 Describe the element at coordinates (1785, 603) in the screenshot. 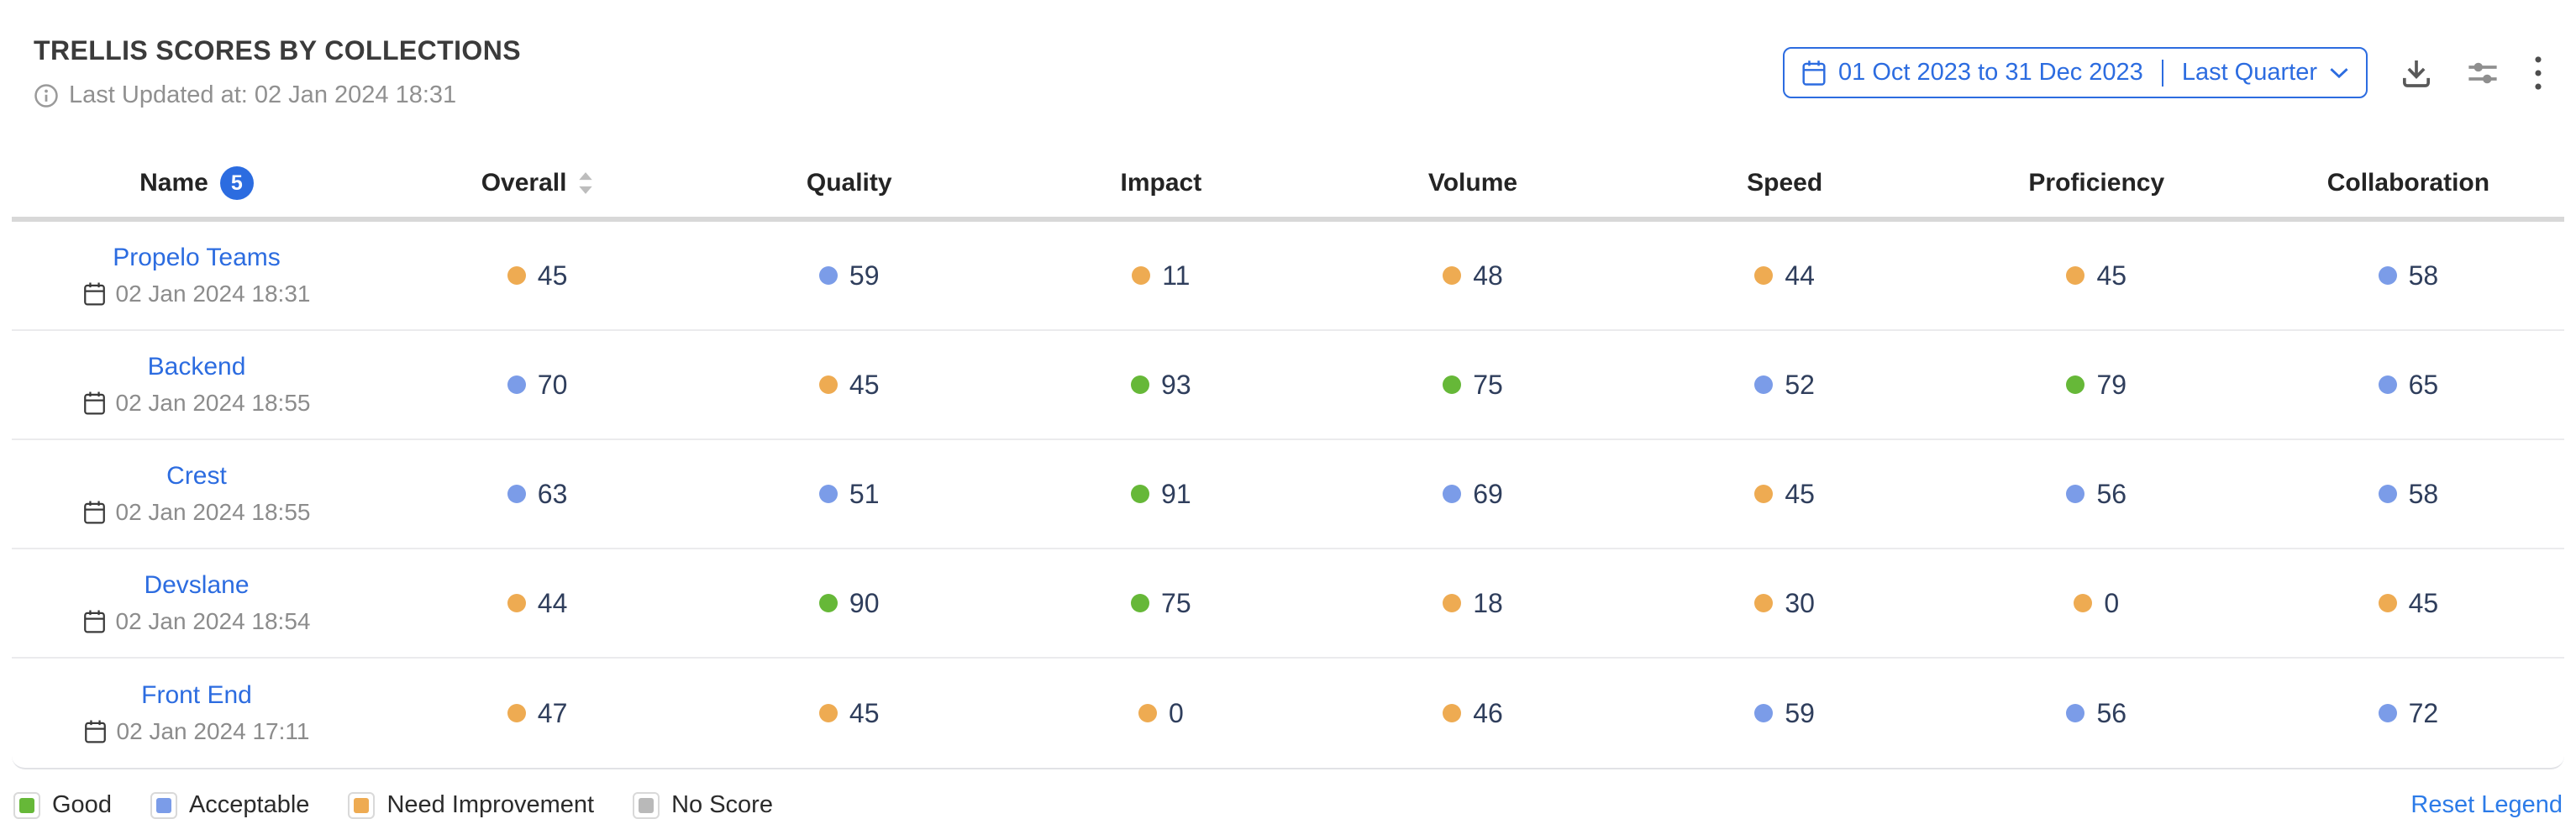

I see `score-cell-speed: 30` at that location.